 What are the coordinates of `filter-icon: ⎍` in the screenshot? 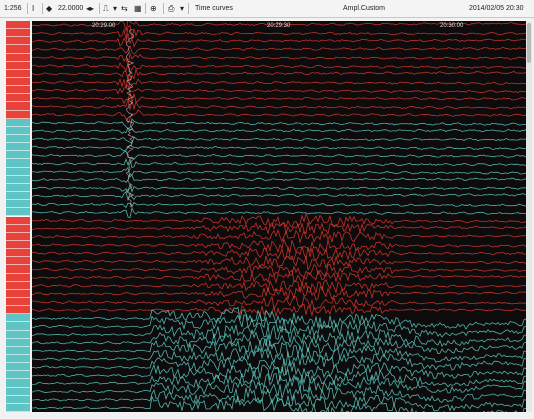 It's located at (106, 8).